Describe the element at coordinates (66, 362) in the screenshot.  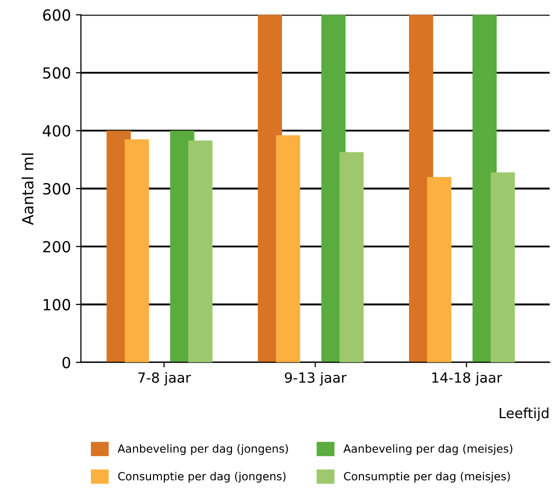
I see `y-tick-label: 0` at that location.